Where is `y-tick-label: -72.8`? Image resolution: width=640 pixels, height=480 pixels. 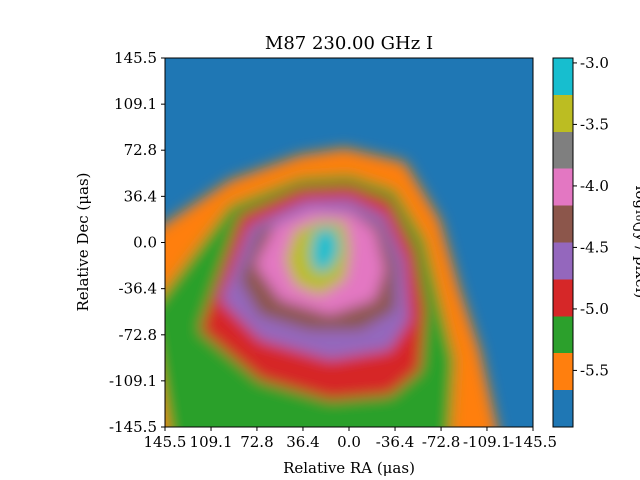
y-tick-label: -72.8 is located at coordinates (138, 335).